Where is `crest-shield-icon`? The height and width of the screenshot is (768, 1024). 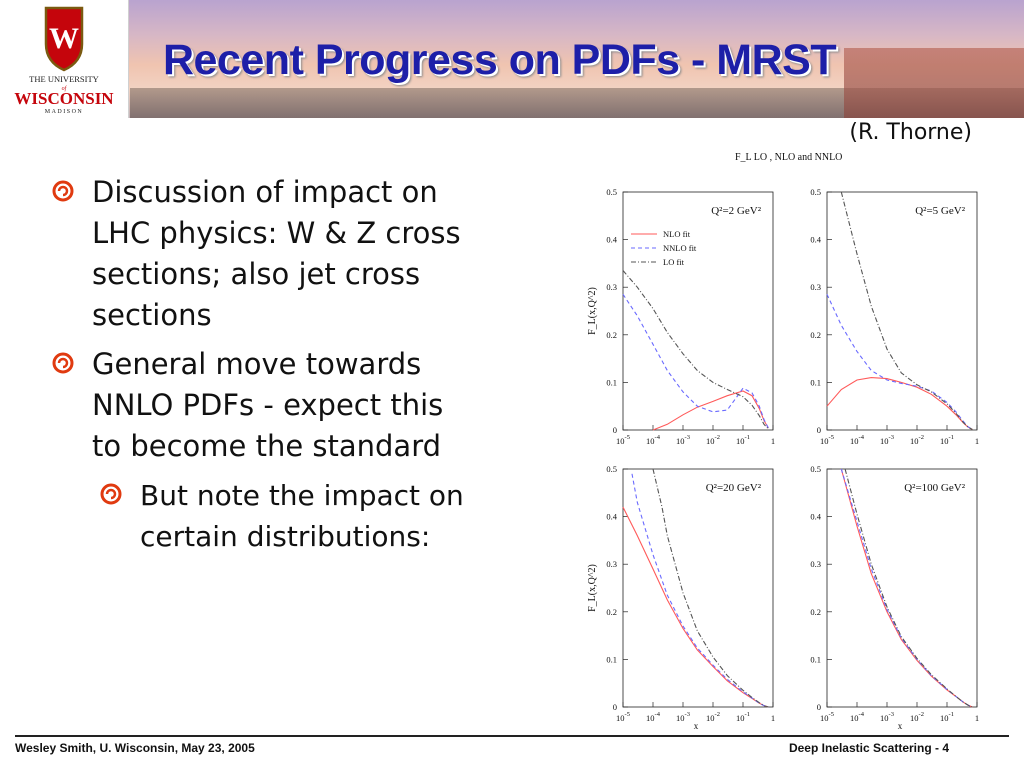
crest-shield-icon is located at coordinates (64, 39).